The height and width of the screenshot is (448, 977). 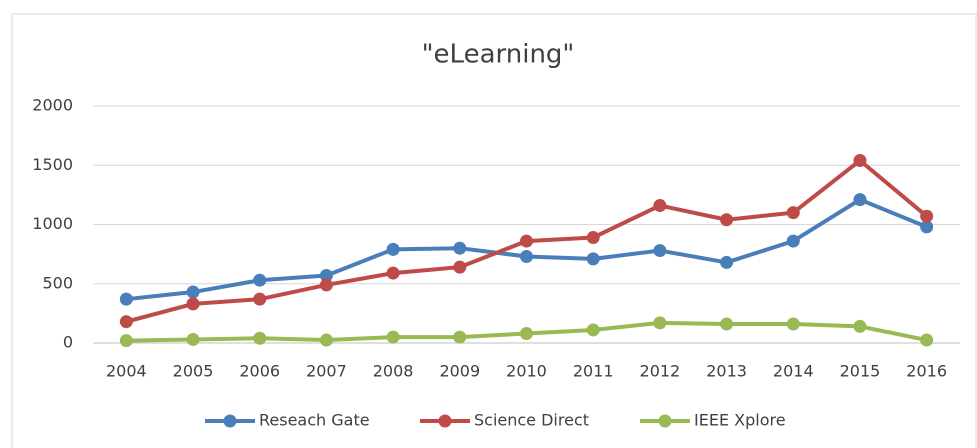 I want to click on legend-label: Reseach Gate, so click(x=314, y=420).